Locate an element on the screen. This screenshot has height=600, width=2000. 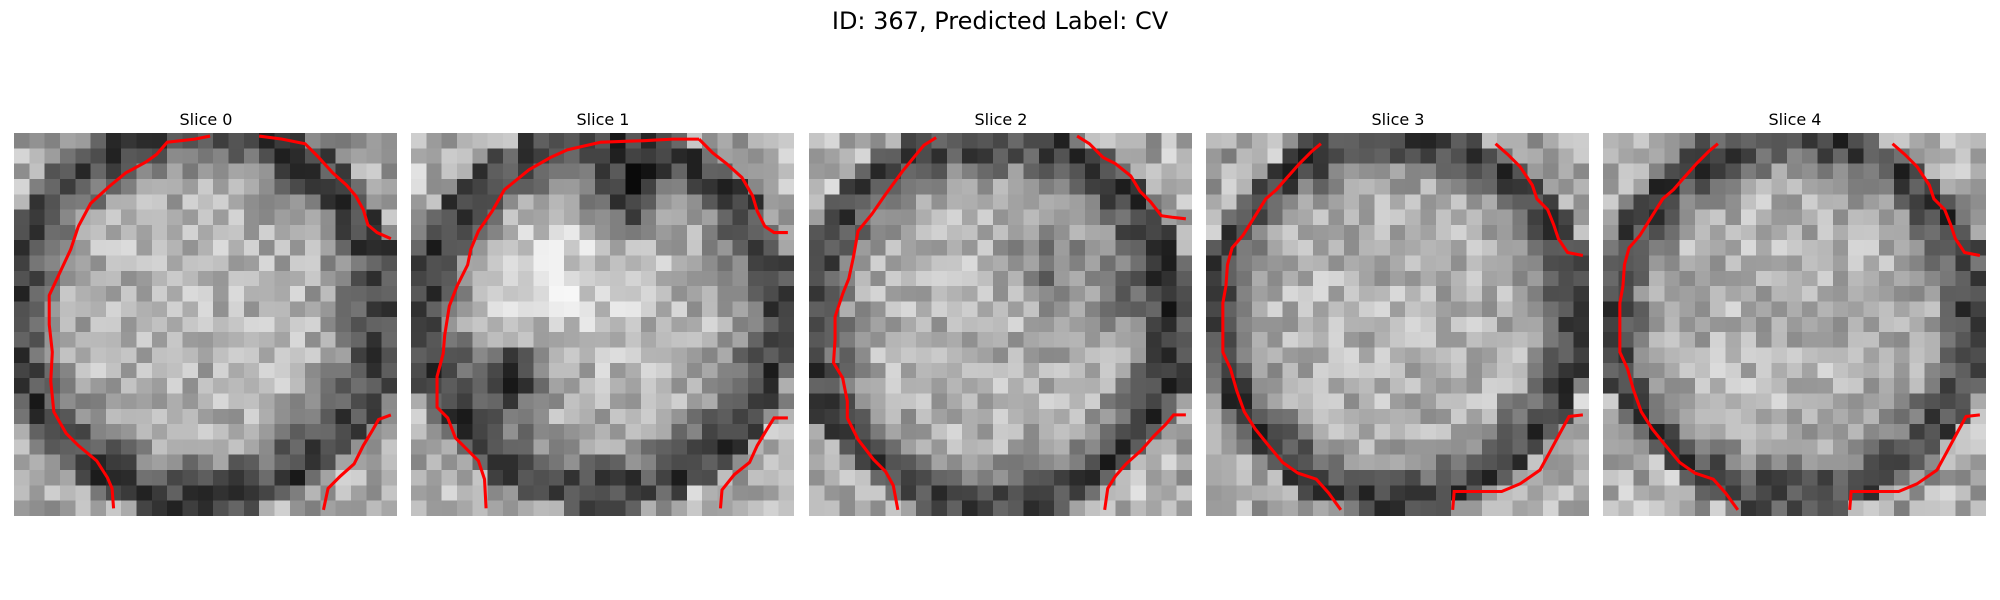
slice-title-2: Slice 2 is located at coordinates (1001, 119).